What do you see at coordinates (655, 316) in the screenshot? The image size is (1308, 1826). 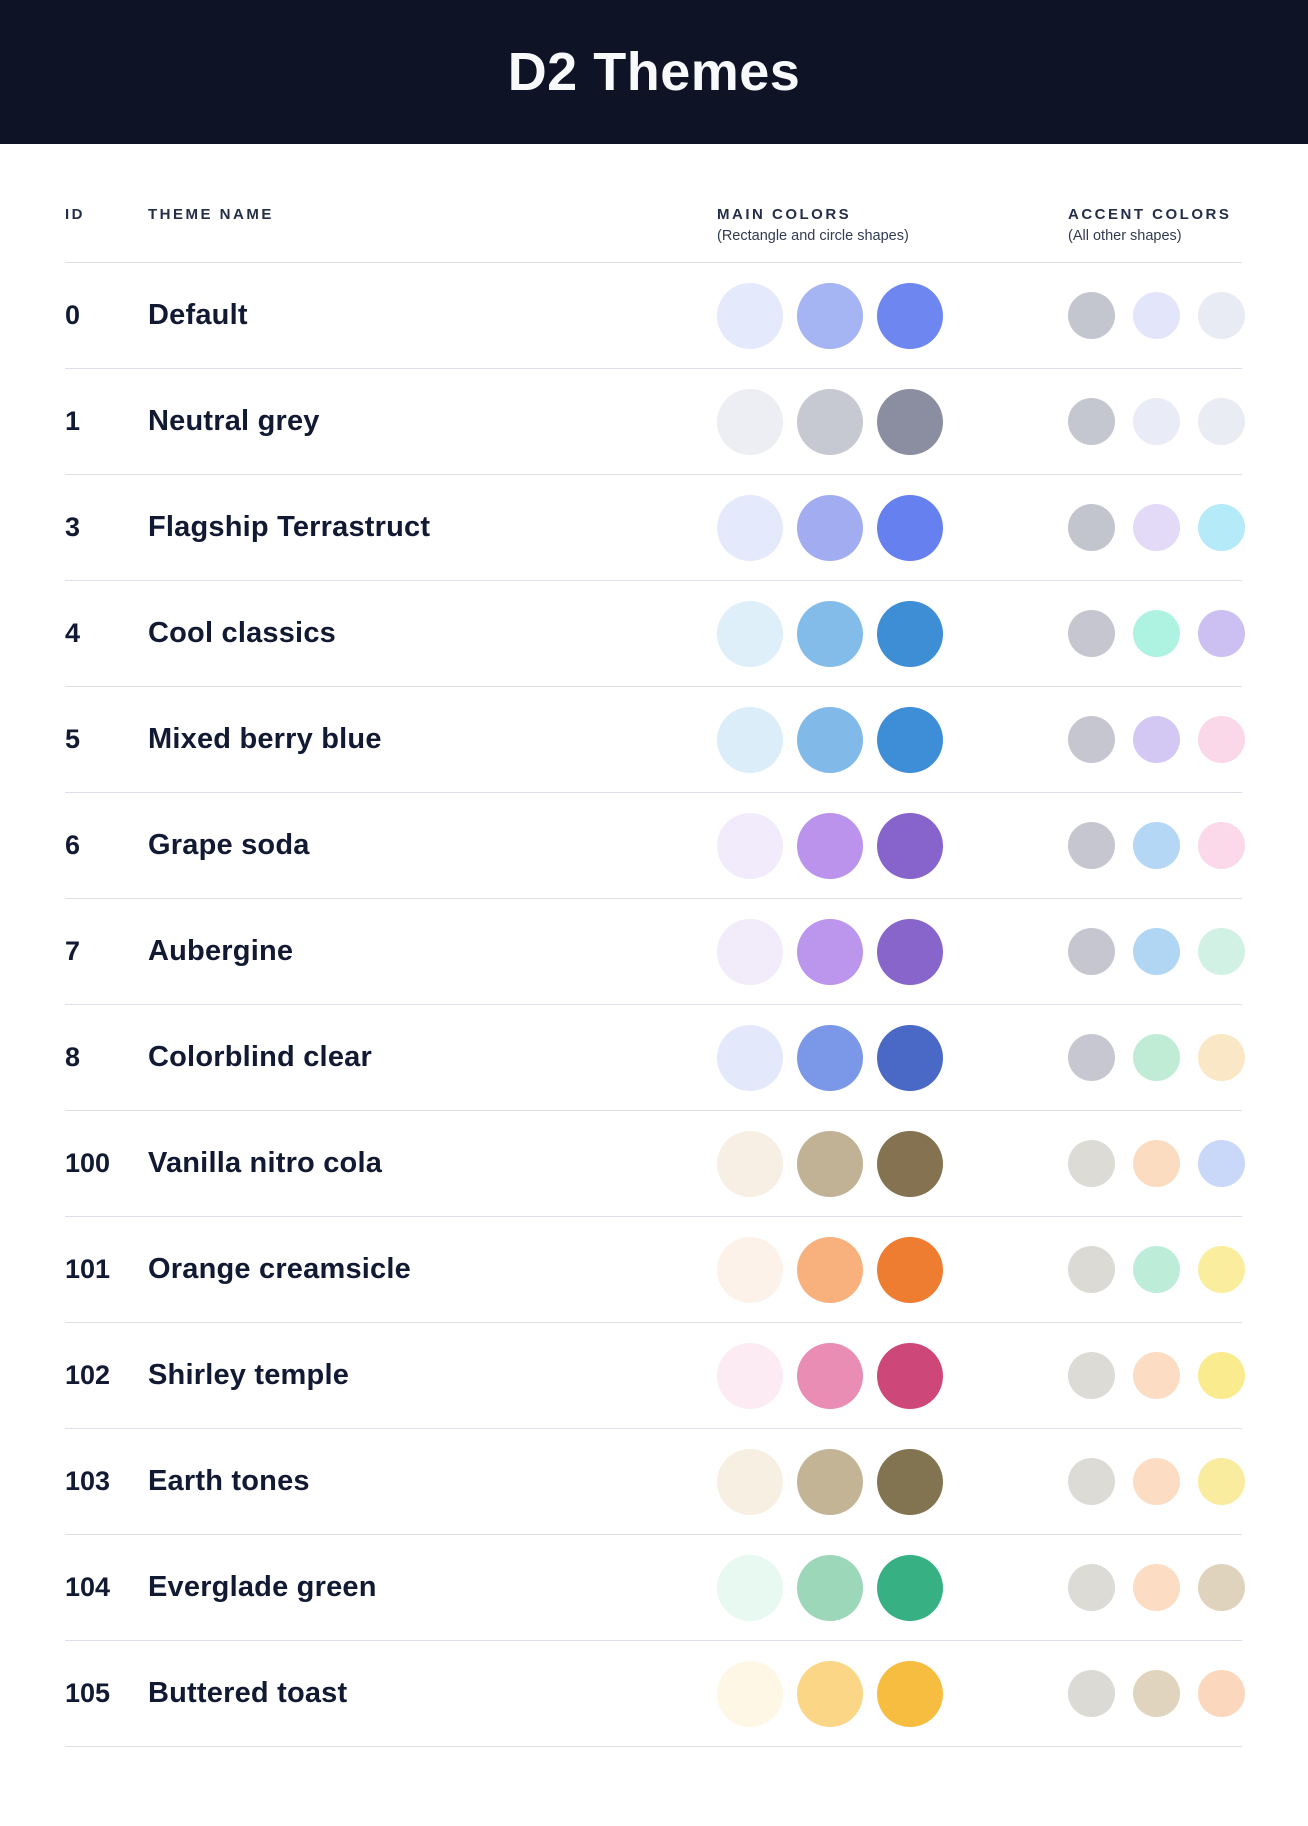 I see `table-row: 0 Default` at bounding box center [655, 316].